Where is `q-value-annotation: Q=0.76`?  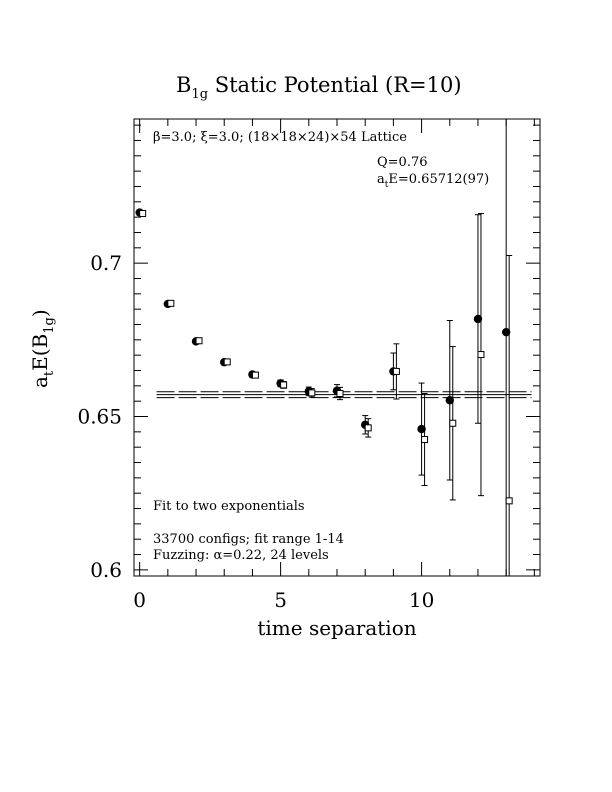
q-value-annotation: Q=0.76 is located at coordinates (402, 162).